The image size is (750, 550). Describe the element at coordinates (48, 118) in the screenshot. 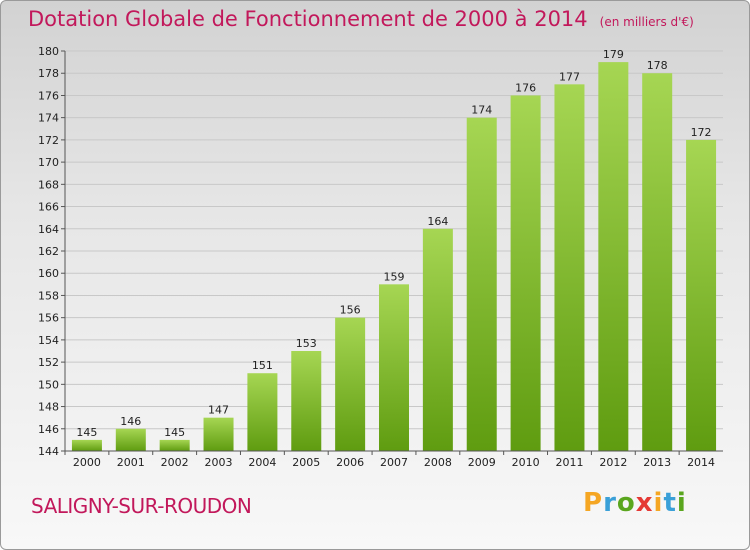

I see `y-tick-label: 174` at that location.